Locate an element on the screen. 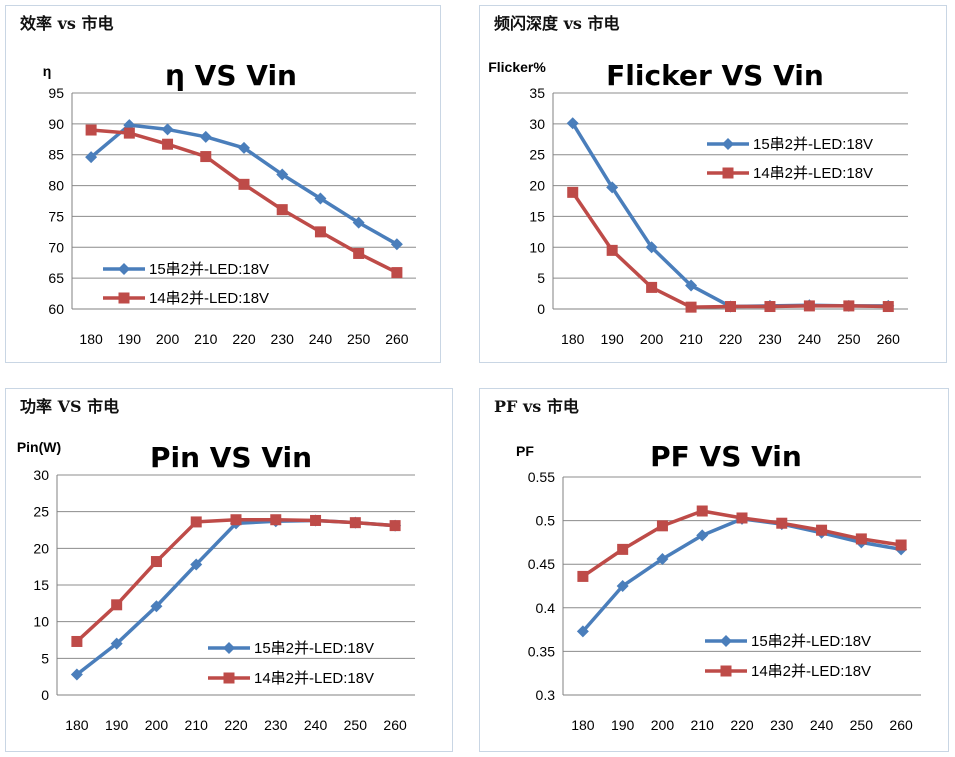  y-tick-label: 15 is located at coordinates (41, 585).